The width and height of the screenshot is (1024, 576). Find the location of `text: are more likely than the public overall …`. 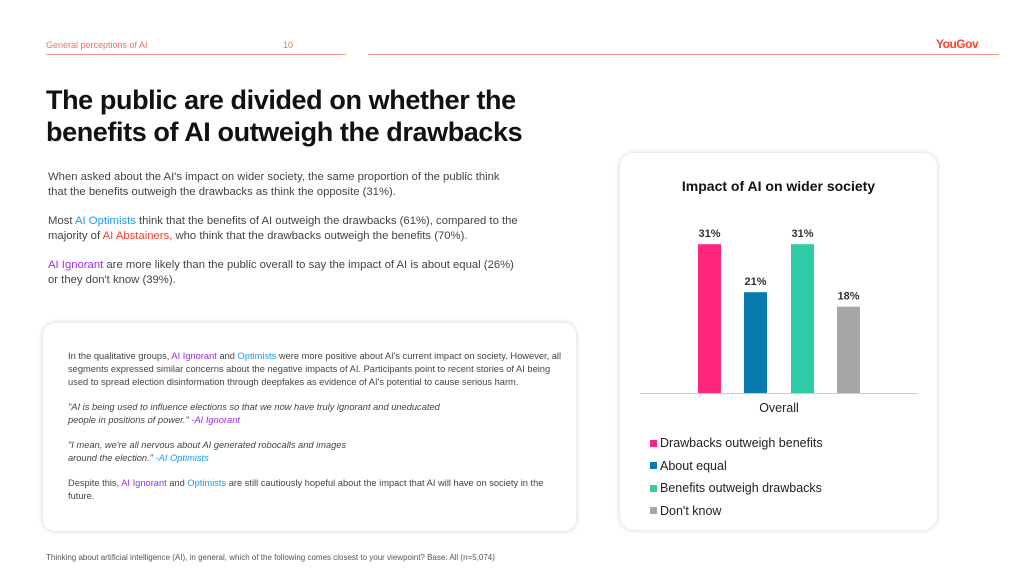

text: are more likely than the public overall … is located at coordinates (281, 272).